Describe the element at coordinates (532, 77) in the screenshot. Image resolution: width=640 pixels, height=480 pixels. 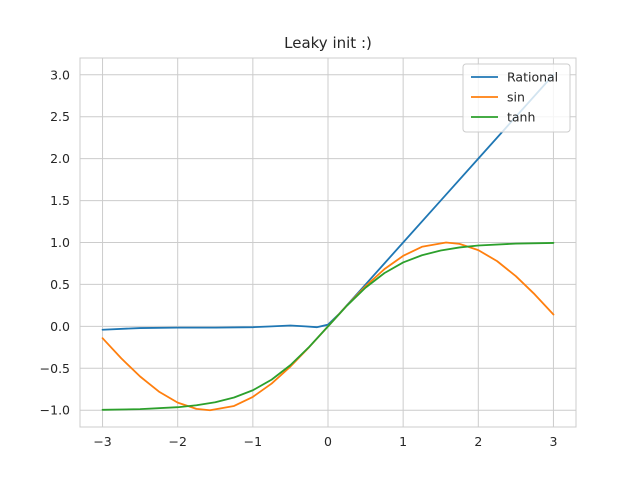
I see `legend-label-rational: Rational` at that location.